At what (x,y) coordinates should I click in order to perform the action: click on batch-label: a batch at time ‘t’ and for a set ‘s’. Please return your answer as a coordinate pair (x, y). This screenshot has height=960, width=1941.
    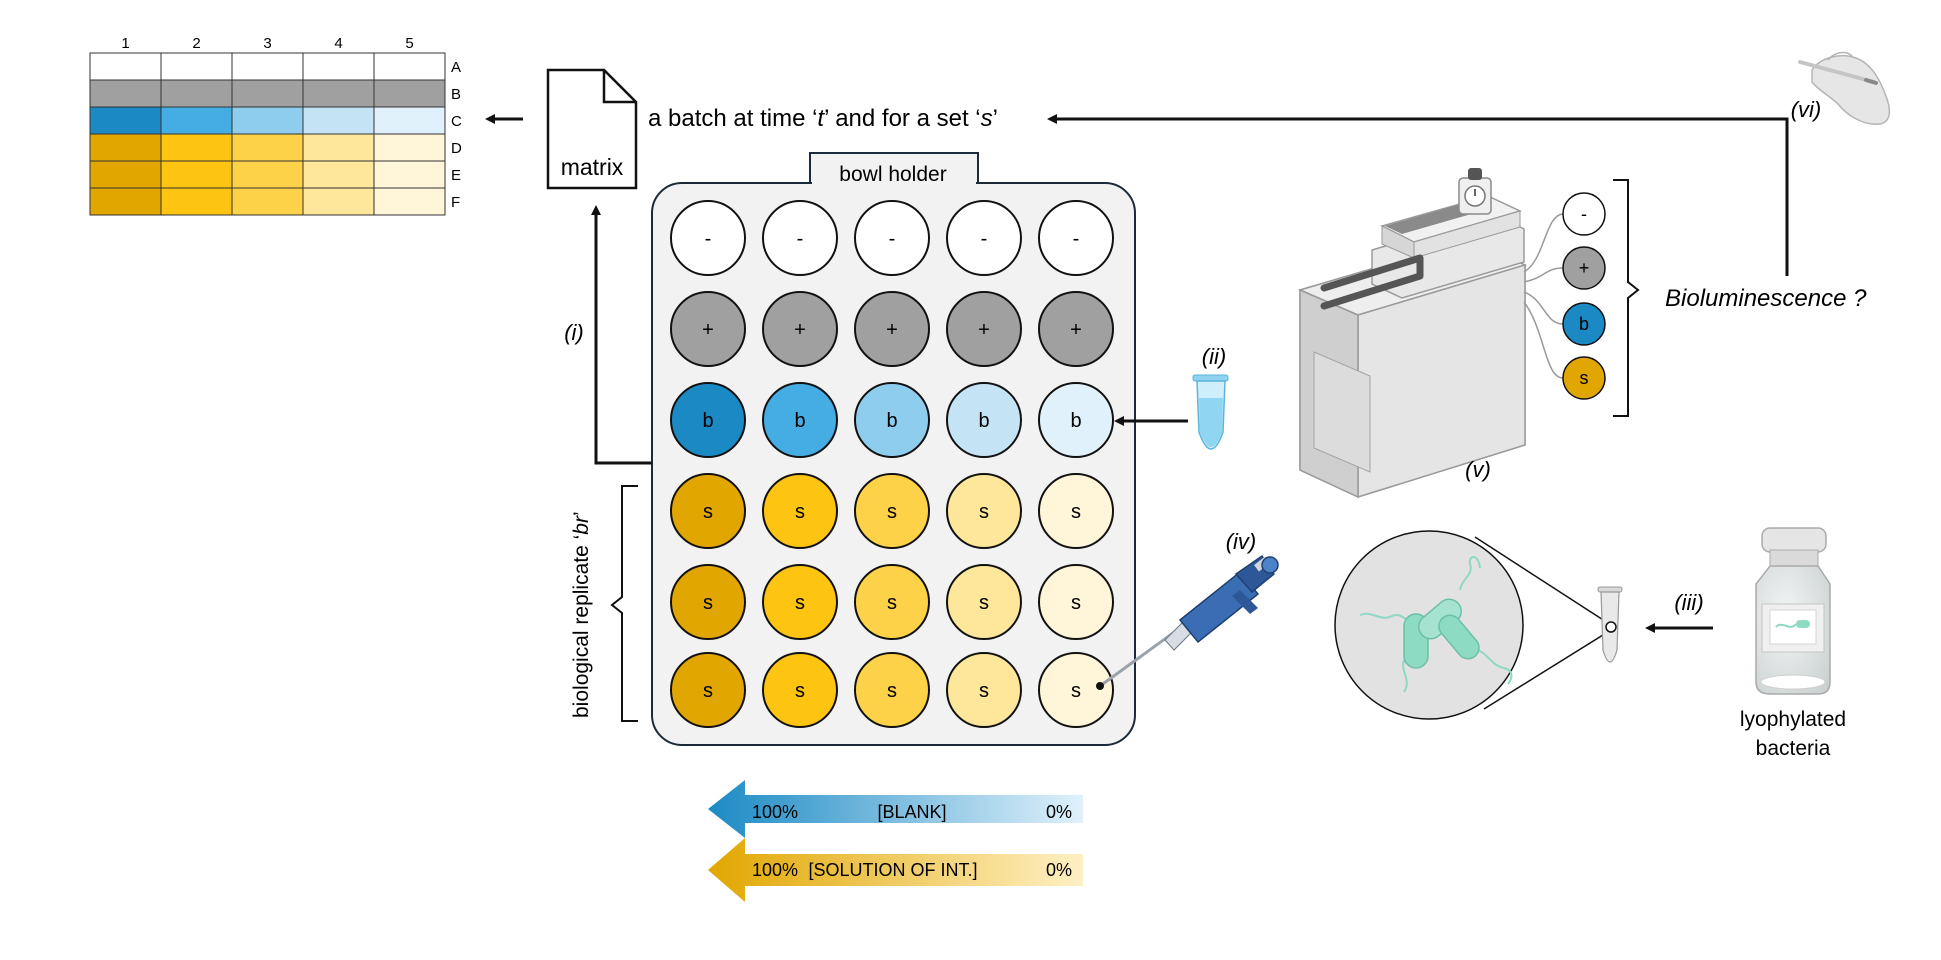
    Looking at the image, I should click on (823, 118).